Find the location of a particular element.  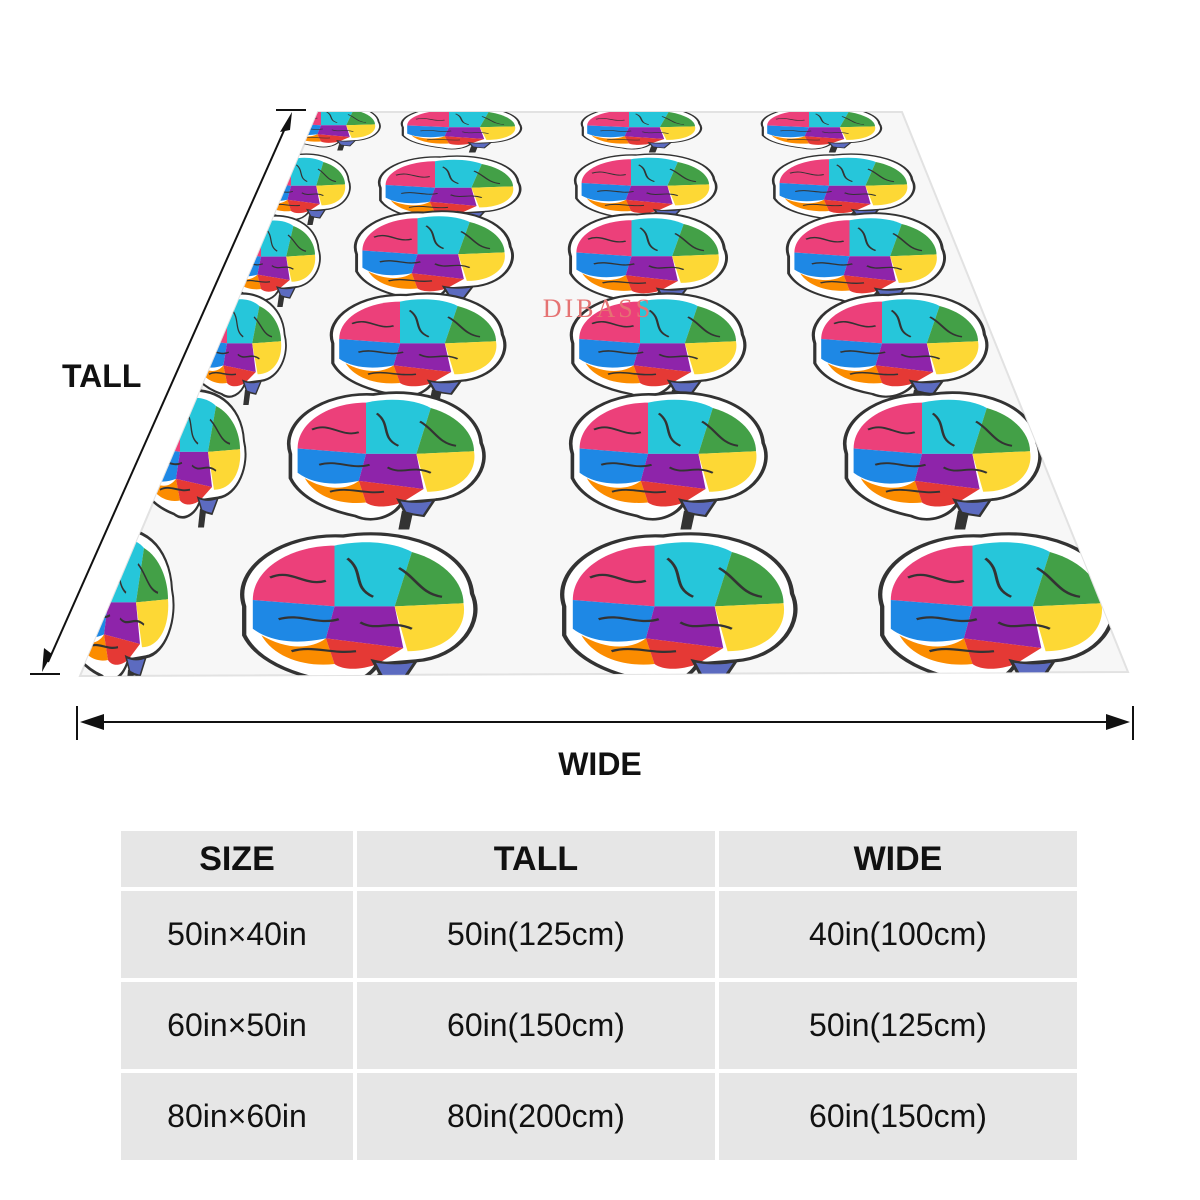

size-cell: 80in×60in is located at coordinates (237, 1116).